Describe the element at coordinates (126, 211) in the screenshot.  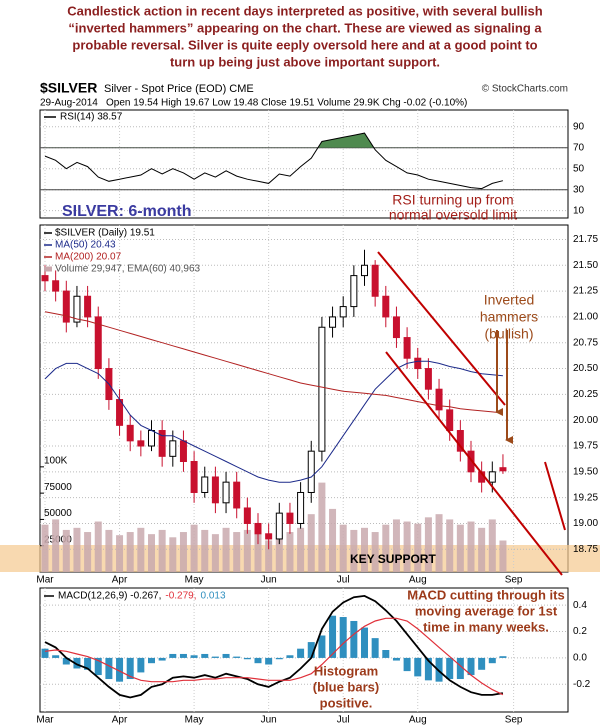
I see `panel-title: SILVER: 6-month` at that location.